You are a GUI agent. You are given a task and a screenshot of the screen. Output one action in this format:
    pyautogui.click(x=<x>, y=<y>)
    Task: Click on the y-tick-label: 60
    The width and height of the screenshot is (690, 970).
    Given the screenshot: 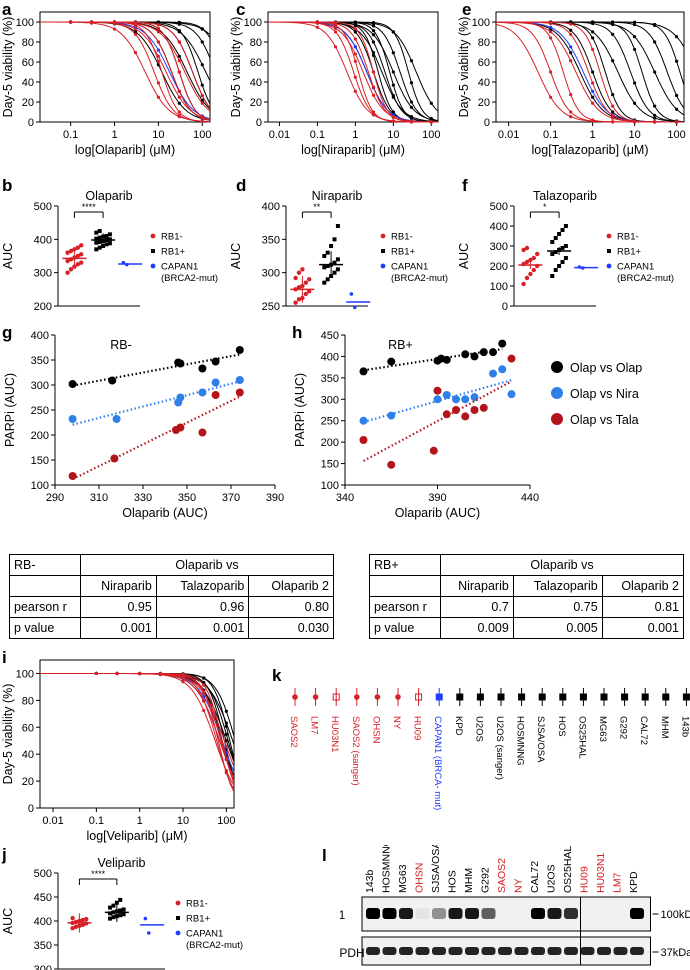 What is the action you would take?
    pyautogui.click(x=28, y=728)
    